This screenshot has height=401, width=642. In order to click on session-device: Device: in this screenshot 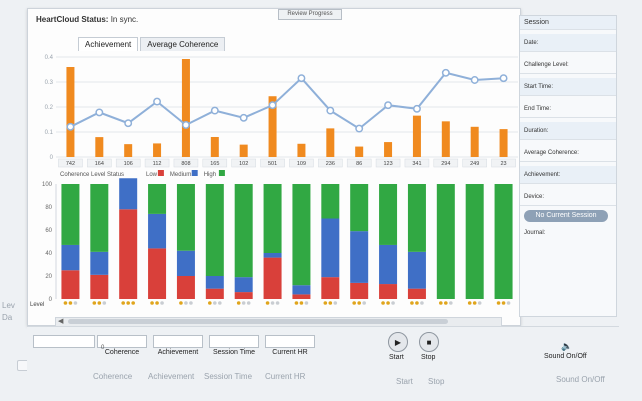, I will do `click(568, 197)`.